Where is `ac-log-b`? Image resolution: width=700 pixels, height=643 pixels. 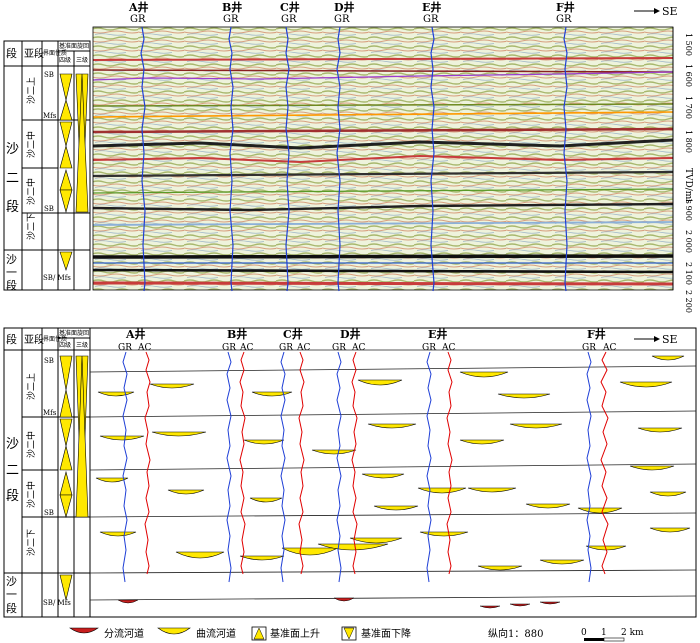
ac-log-b is located at coordinates (242, 463).